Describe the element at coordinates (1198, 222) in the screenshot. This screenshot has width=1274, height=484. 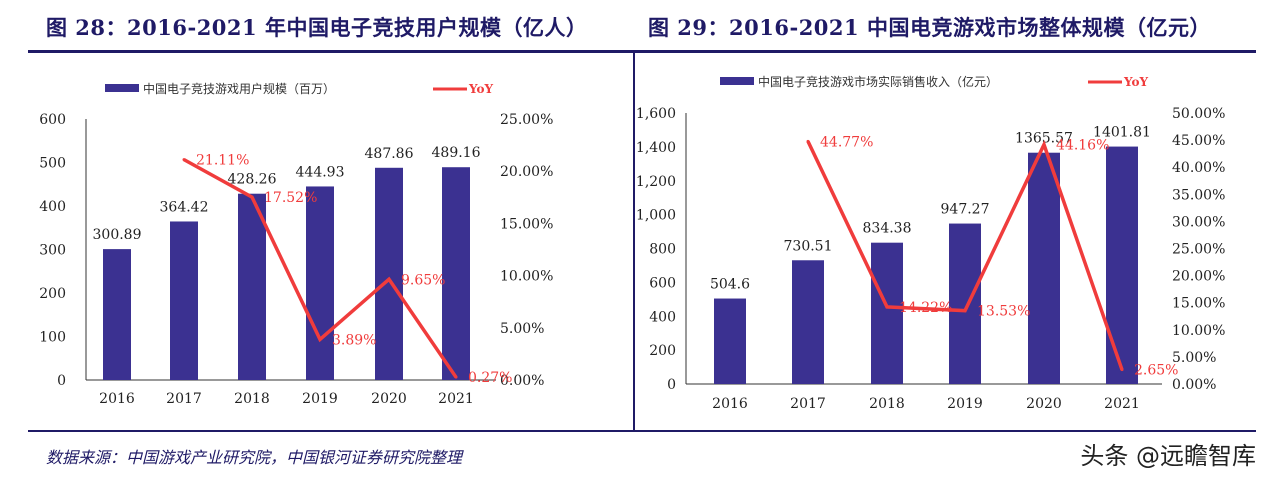
I see `y2-tick-label: 30.00%` at that location.